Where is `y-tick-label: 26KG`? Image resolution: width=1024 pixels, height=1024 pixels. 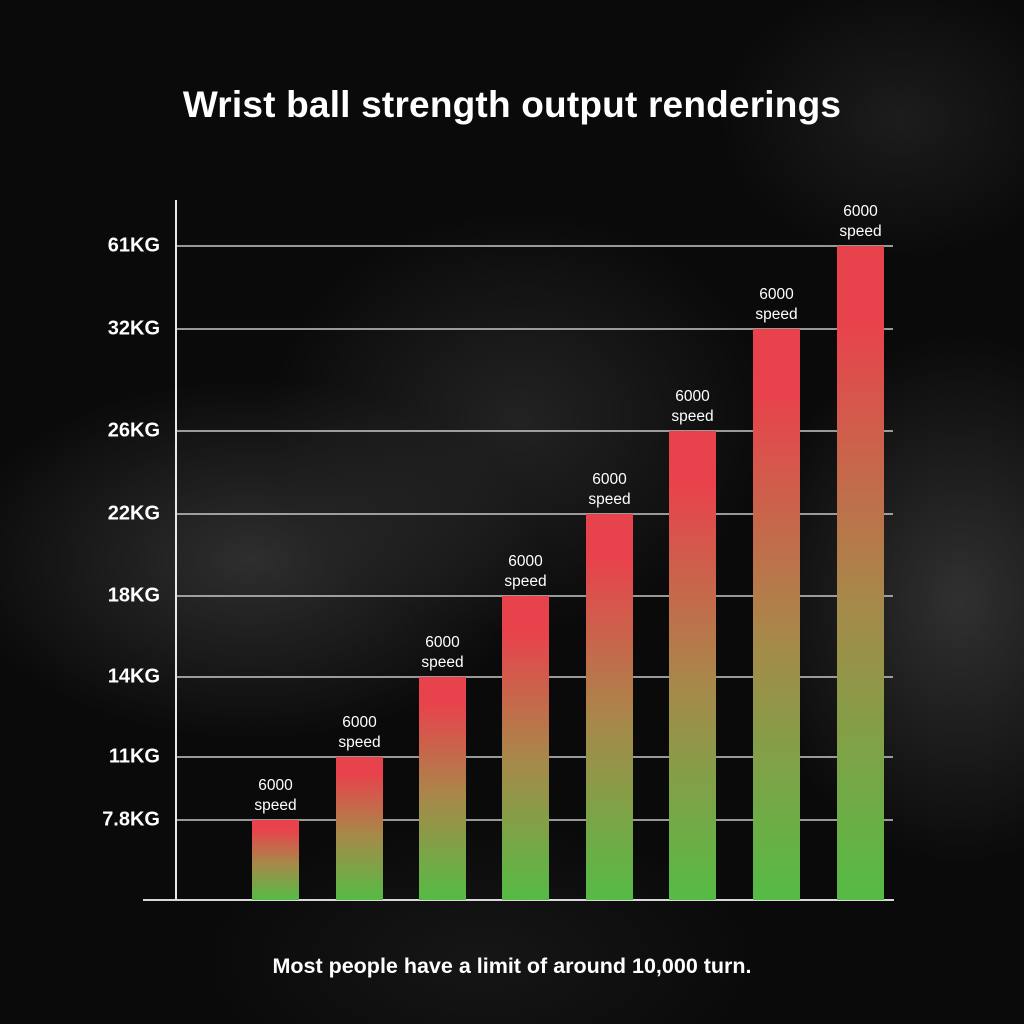 y-tick-label: 26KG is located at coordinates (133, 430).